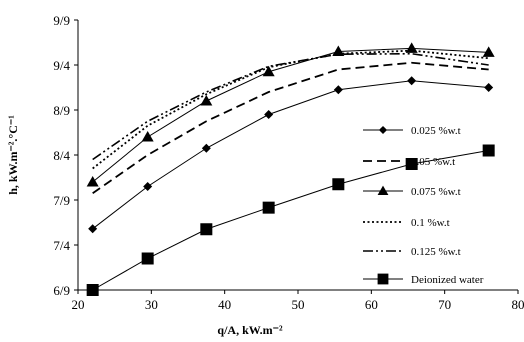 This screenshot has height=342, width=524. I want to click on legend-label: Deionized water, so click(447, 280).